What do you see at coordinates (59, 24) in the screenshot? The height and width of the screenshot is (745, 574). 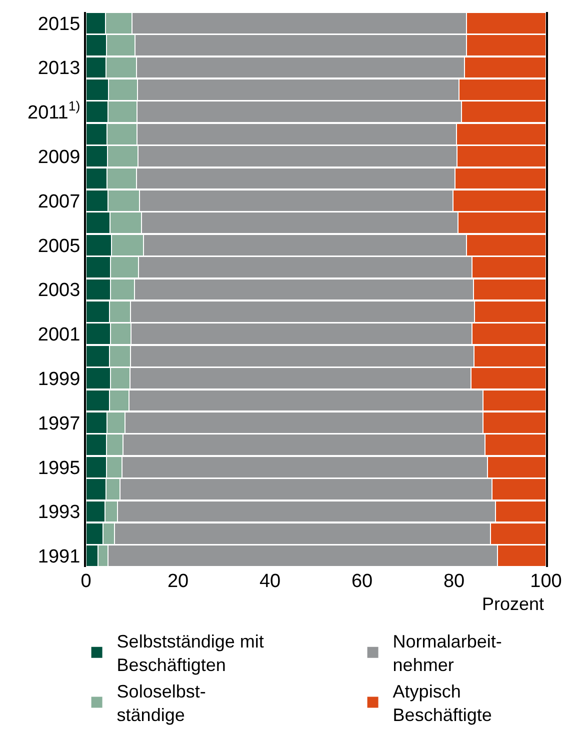 I see `y-tick-label: 2015` at bounding box center [59, 24].